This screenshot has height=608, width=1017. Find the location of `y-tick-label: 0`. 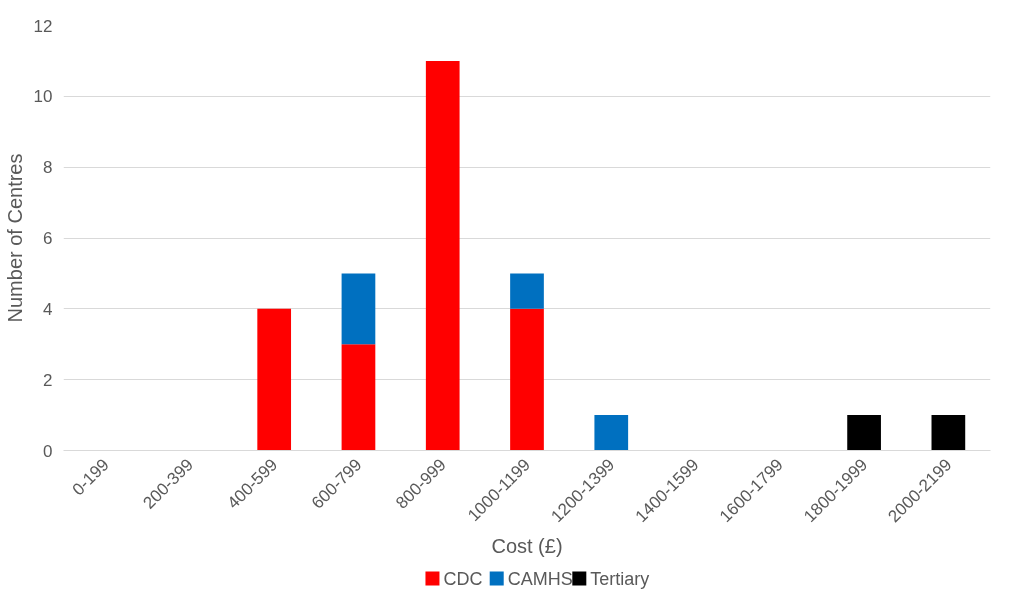

y-tick-label: 0 is located at coordinates (48, 451).